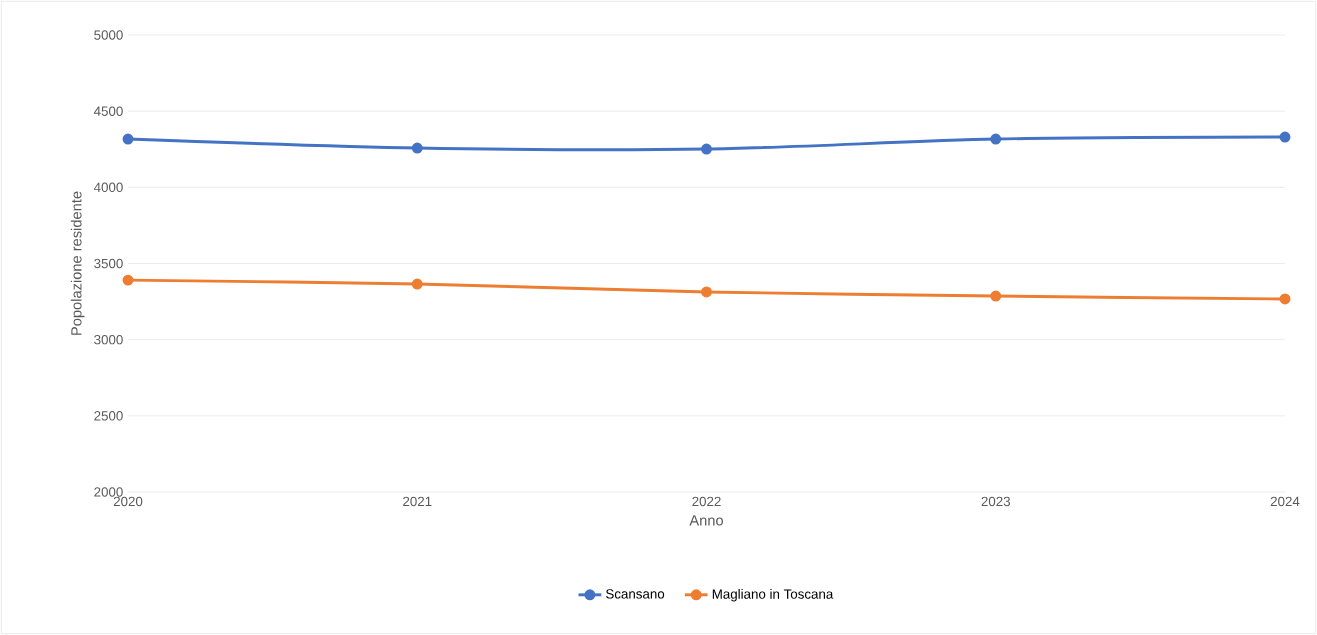  Describe the element at coordinates (108, 111) in the screenshot. I see `y-tick-label: 4500` at that location.